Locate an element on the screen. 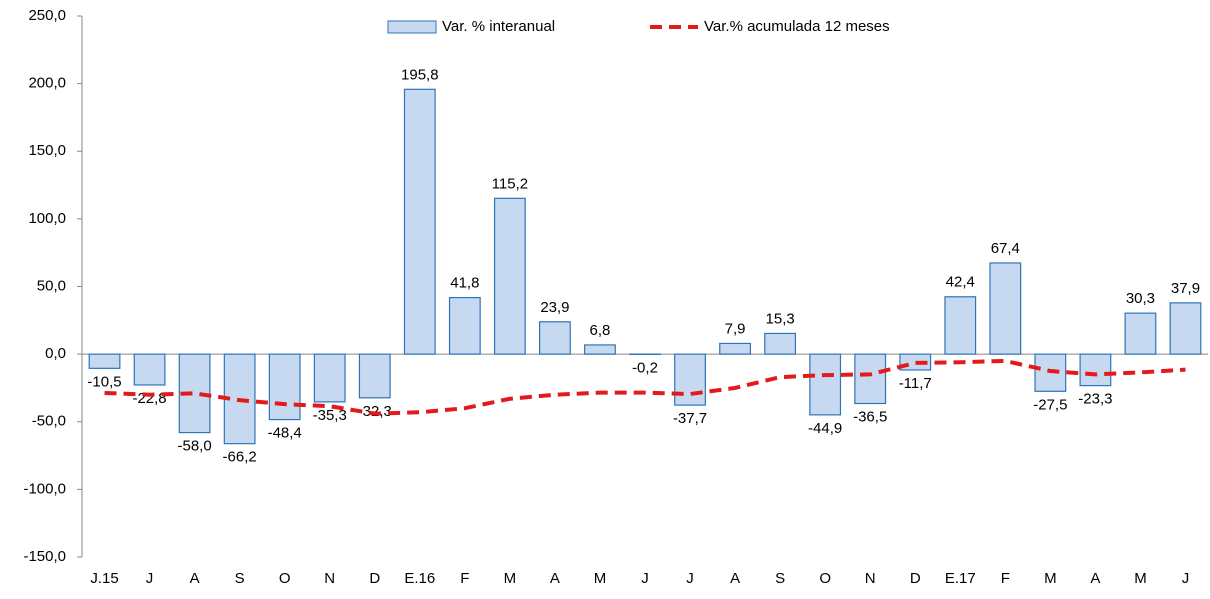 The width and height of the screenshot is (1210, 599). value-label: 30,3 is located at coordinates (1140, 298).